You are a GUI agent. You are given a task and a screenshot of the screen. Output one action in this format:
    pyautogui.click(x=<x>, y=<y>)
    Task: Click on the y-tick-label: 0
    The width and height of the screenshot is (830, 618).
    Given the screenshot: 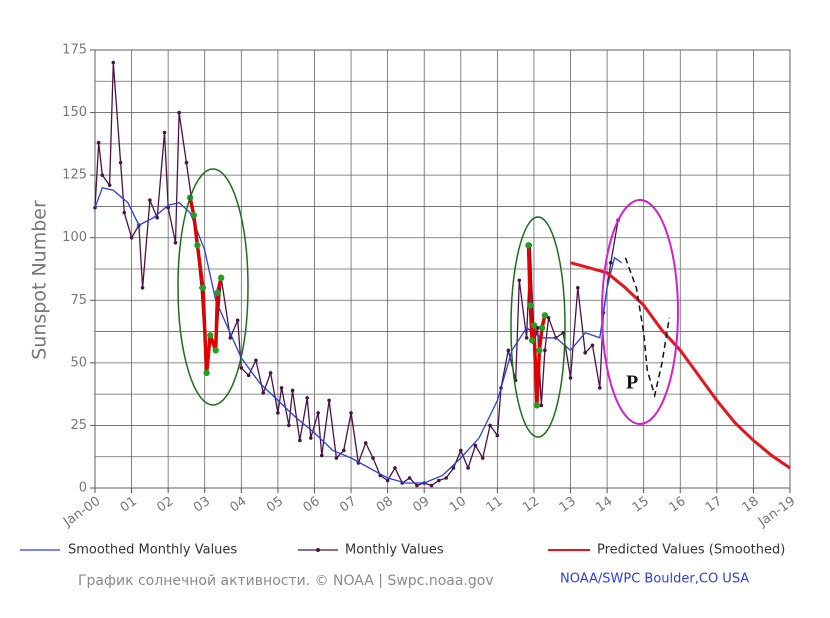 What is the action you would take?
    pyautogui.click(x=83, y=488)
    